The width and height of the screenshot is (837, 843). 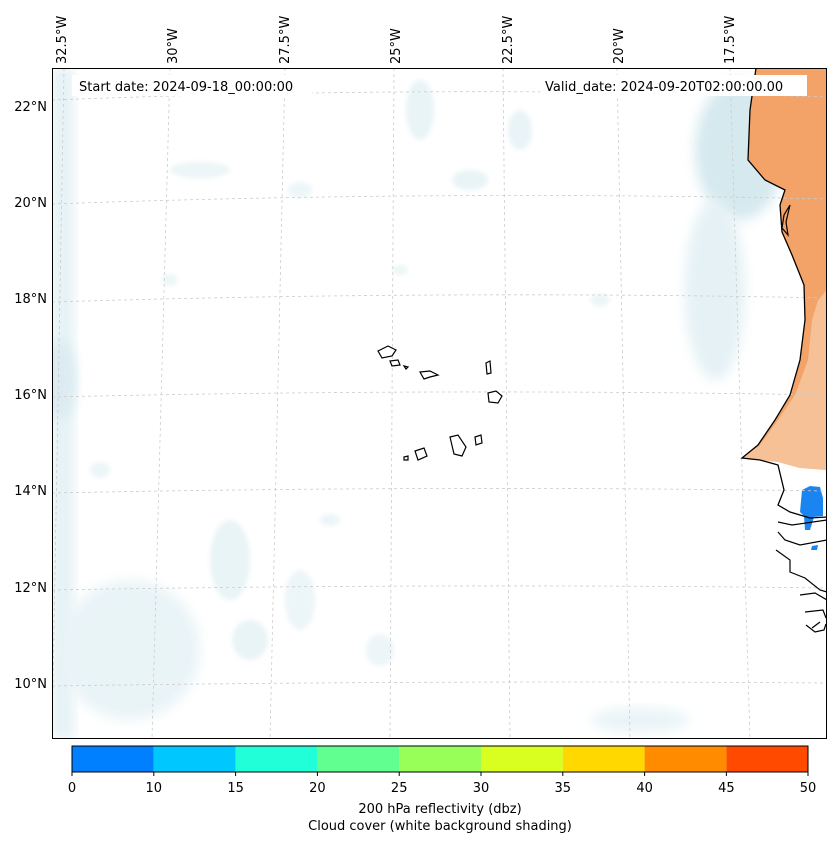 I want to click on island-sao-vicente, so click(x=395, y=363).